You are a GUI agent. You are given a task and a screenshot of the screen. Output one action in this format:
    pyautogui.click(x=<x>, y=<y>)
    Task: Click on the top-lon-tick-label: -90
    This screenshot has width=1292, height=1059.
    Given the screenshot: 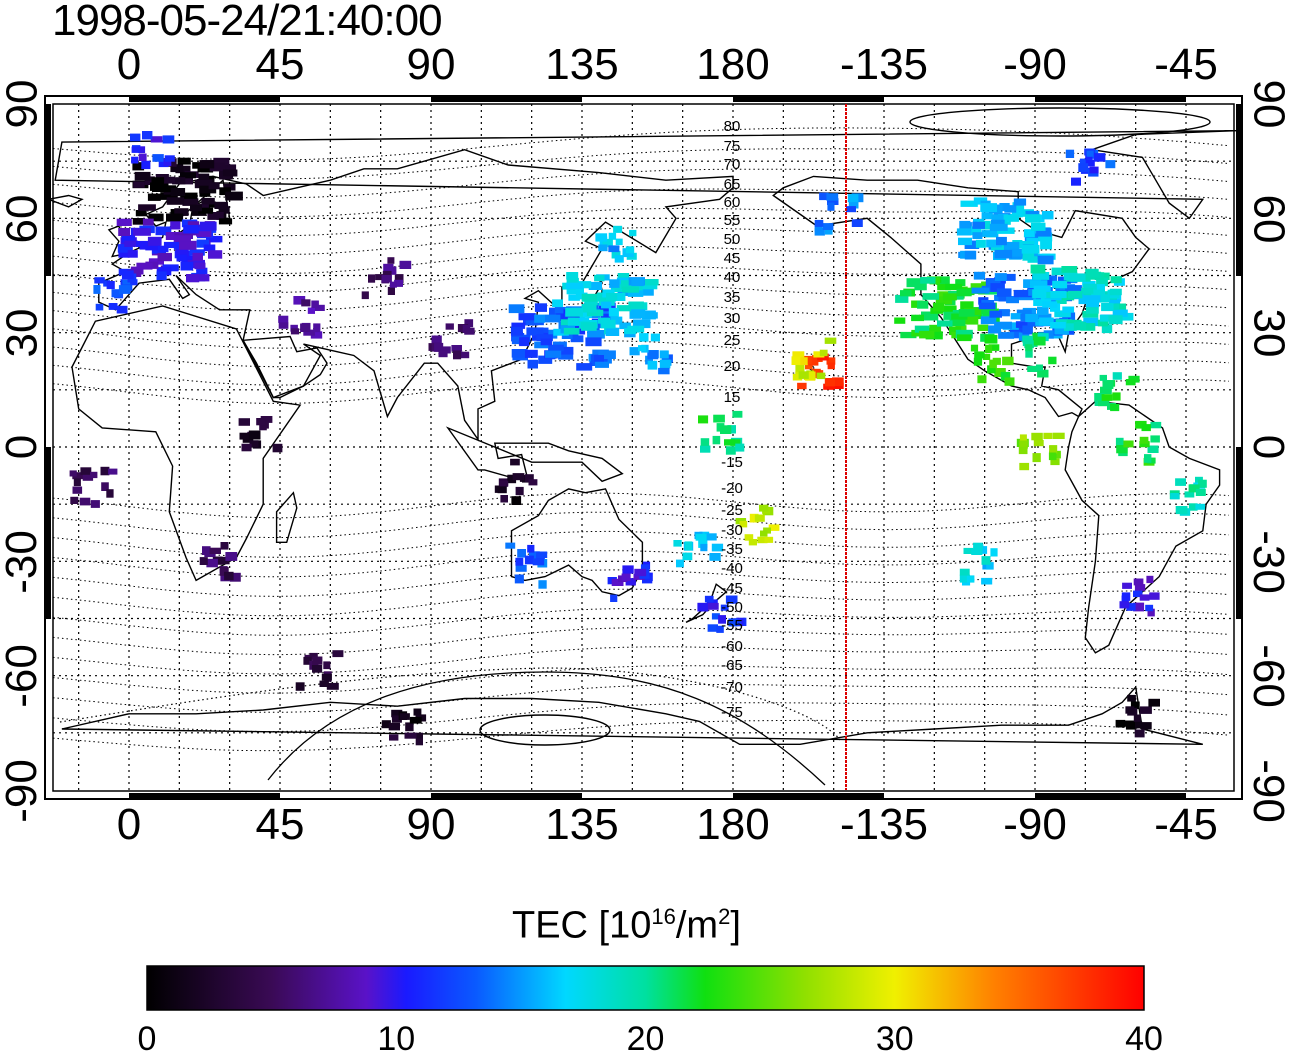 What is the action you would take?
    pyautogui.click(x=1035, y=64)
    